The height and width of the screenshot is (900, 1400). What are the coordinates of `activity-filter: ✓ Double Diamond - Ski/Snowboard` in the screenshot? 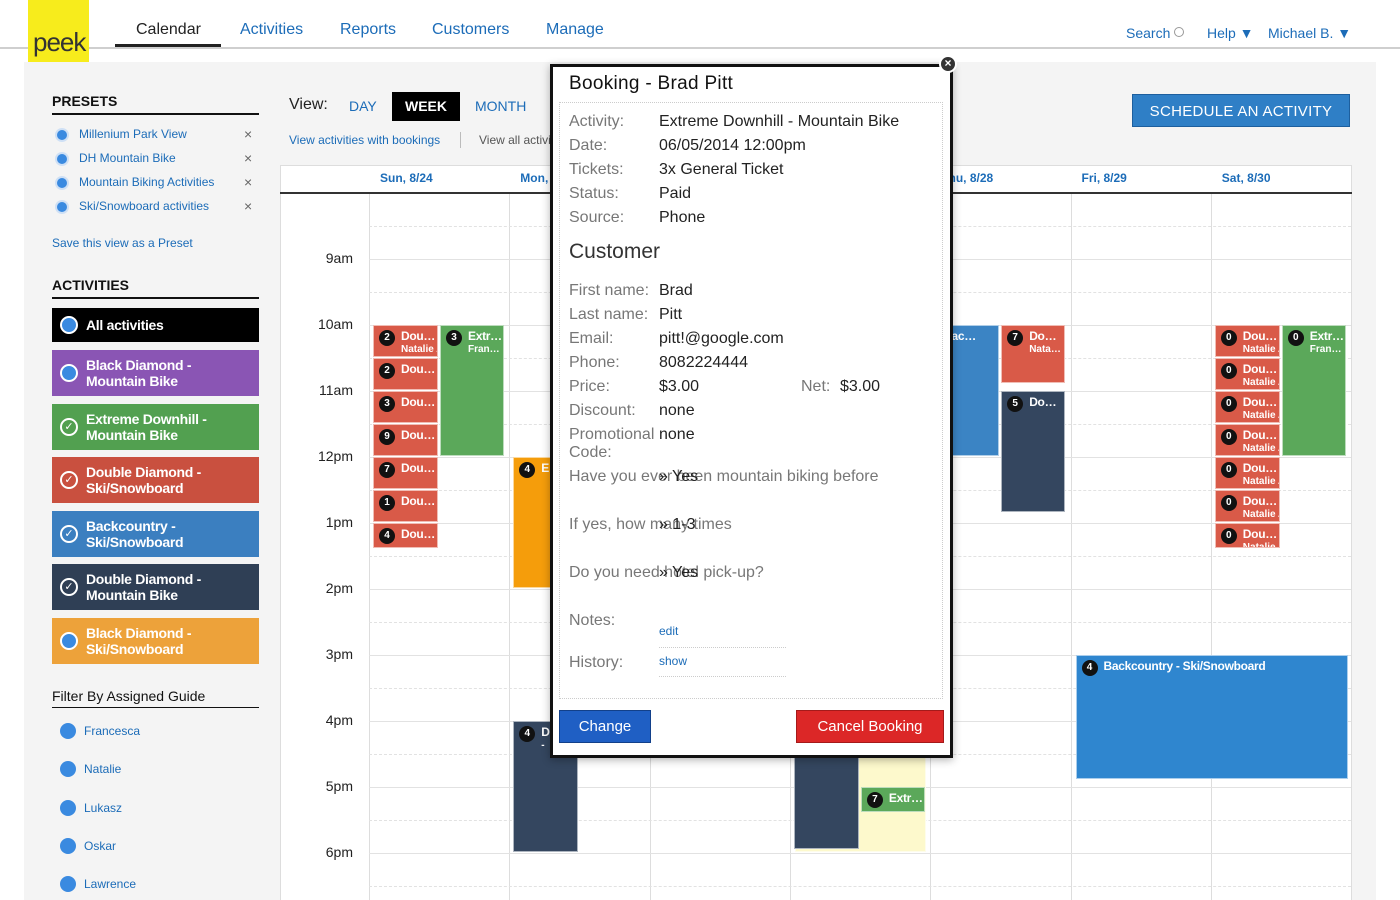 It's located at (155, 480).